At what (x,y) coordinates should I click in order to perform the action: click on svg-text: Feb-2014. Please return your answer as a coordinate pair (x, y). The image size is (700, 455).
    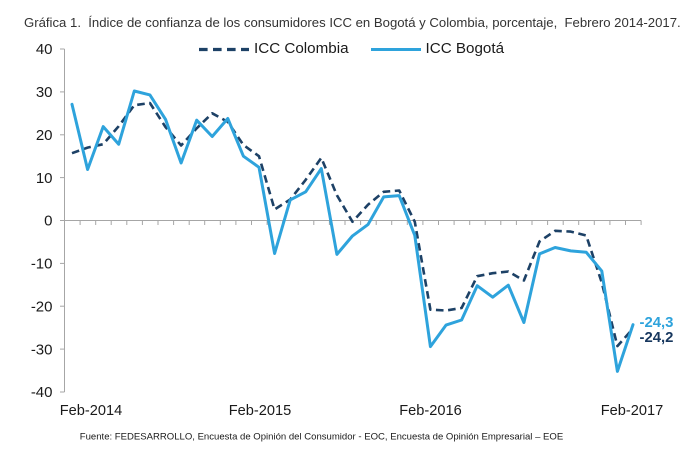
    Looking at the image, I should click on (91, 411).